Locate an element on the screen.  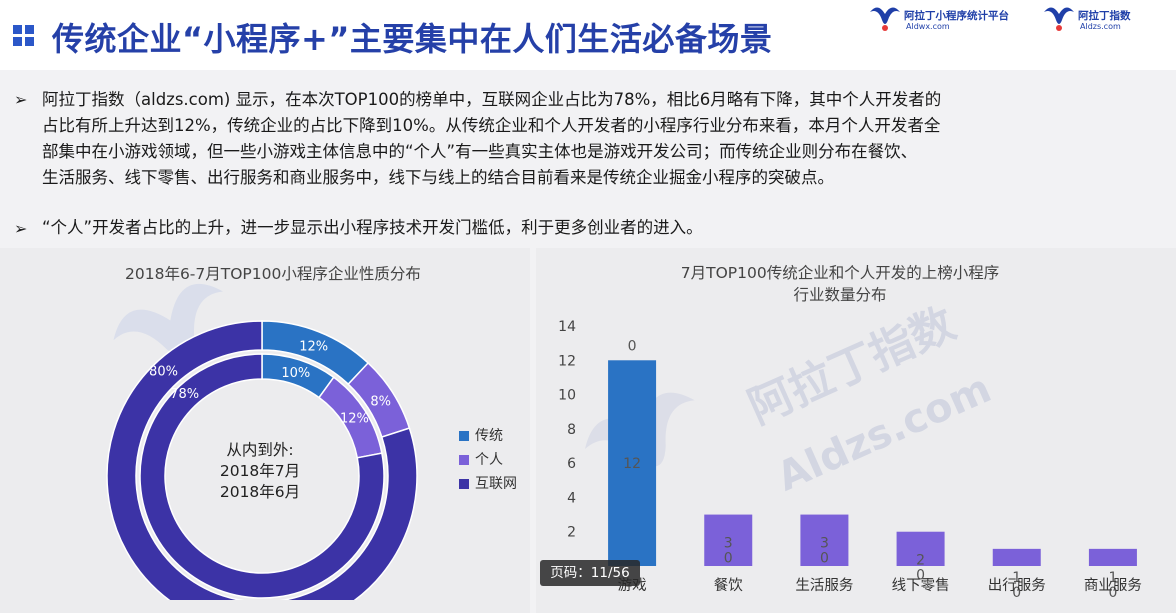
donut-slice-outer is located at coordinates (262, 460).